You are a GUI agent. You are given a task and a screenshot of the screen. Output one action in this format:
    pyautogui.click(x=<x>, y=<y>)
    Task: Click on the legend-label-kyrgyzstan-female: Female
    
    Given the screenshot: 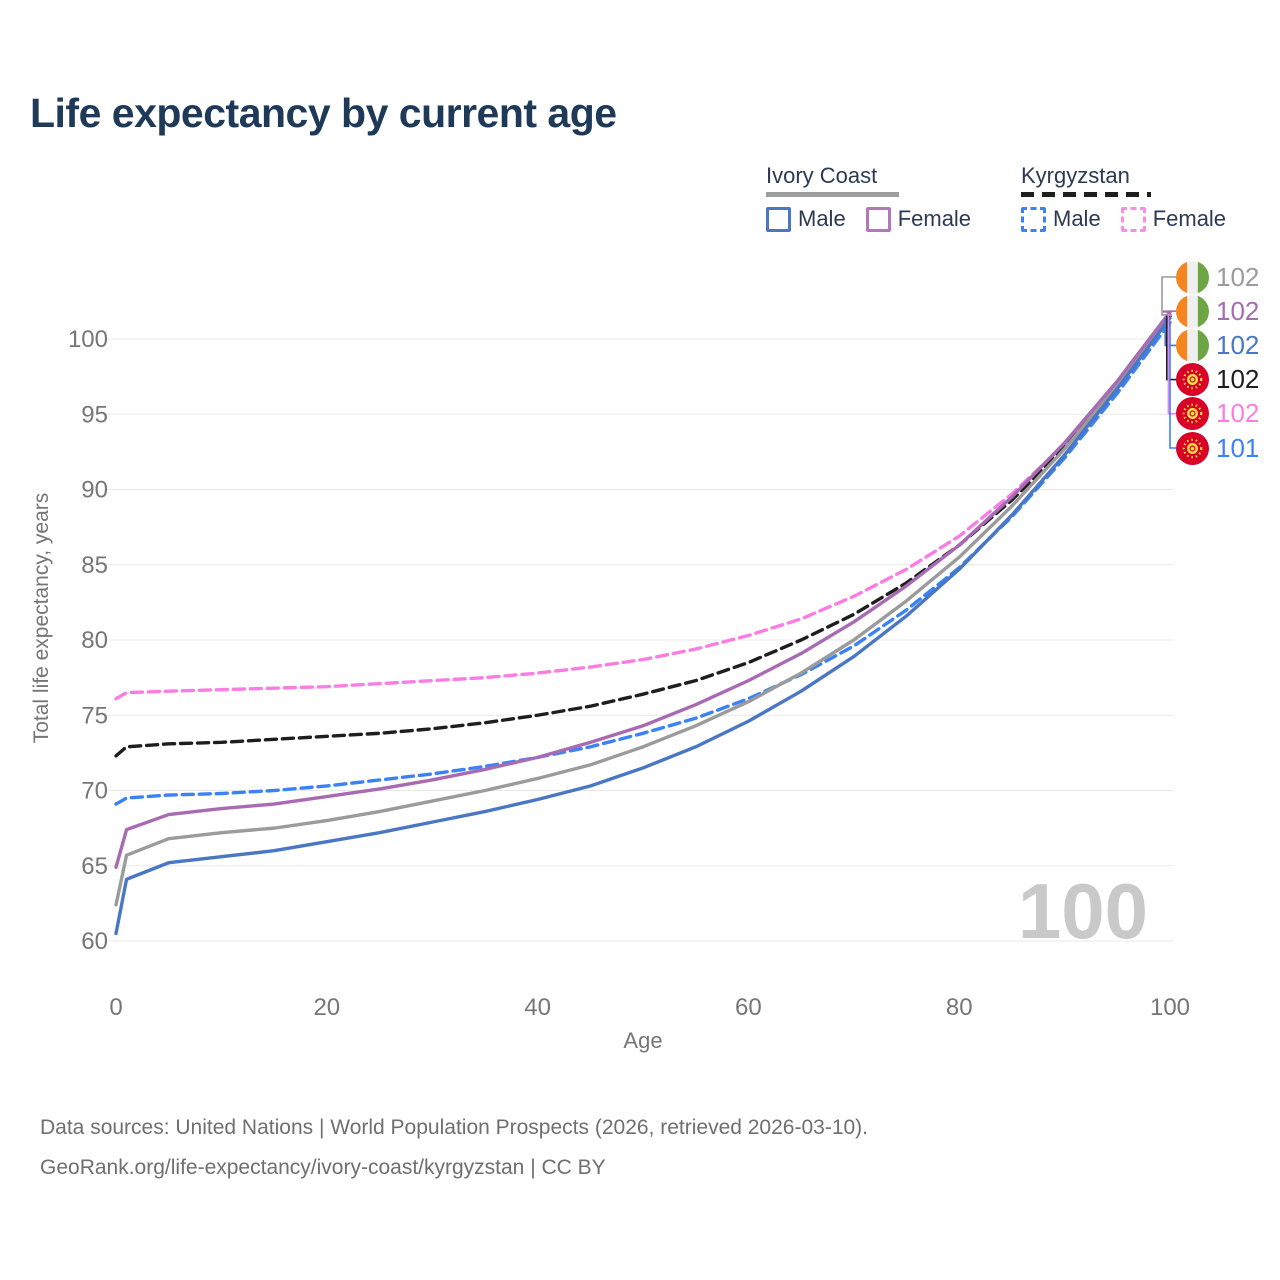 What is the action you would take?
    pyautogui.click(x=1189, y=218)
    